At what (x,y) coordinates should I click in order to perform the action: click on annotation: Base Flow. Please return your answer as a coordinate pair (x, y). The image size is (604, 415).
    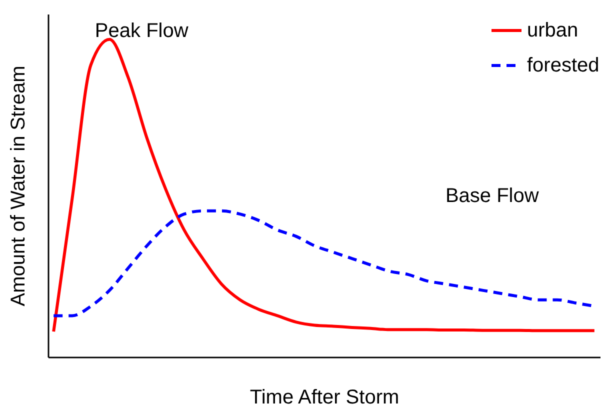
    Looking at the image, I should click on (492, 195).